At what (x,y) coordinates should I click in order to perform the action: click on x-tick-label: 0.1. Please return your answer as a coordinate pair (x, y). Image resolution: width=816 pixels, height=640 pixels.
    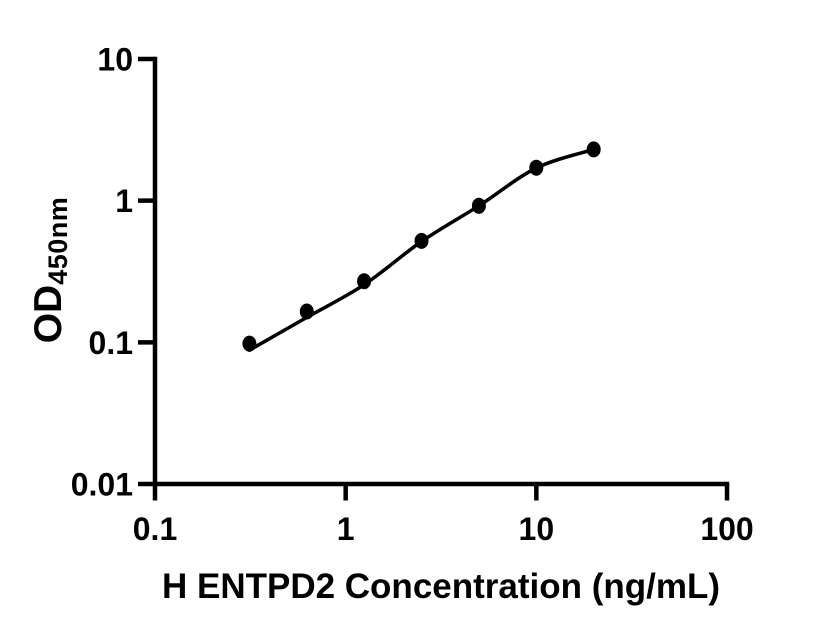
    Looking at the image, I should click on (155, 529).